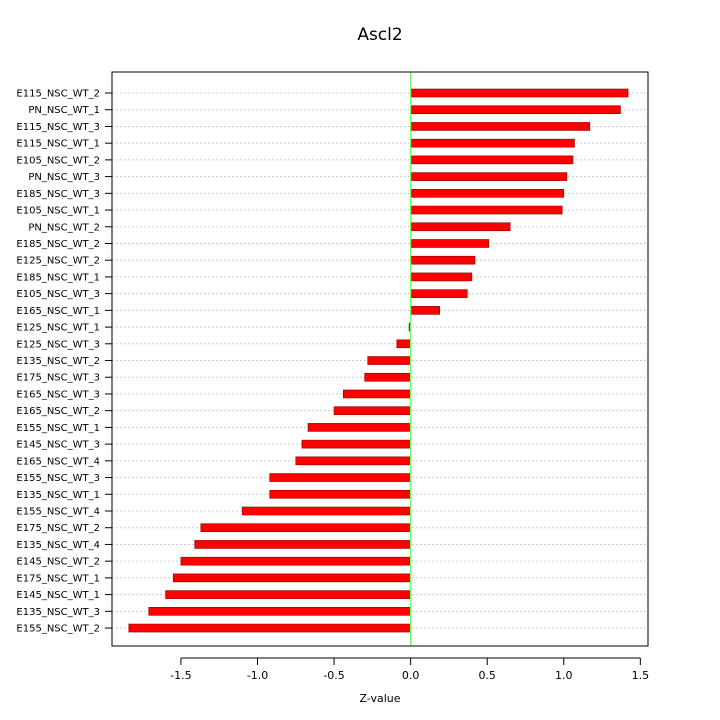 The image size is (720, 720). Describe the element at coordinates (58, 344) in the screenshot. I see `category-label: E125_NSC_WT_3` at that location.